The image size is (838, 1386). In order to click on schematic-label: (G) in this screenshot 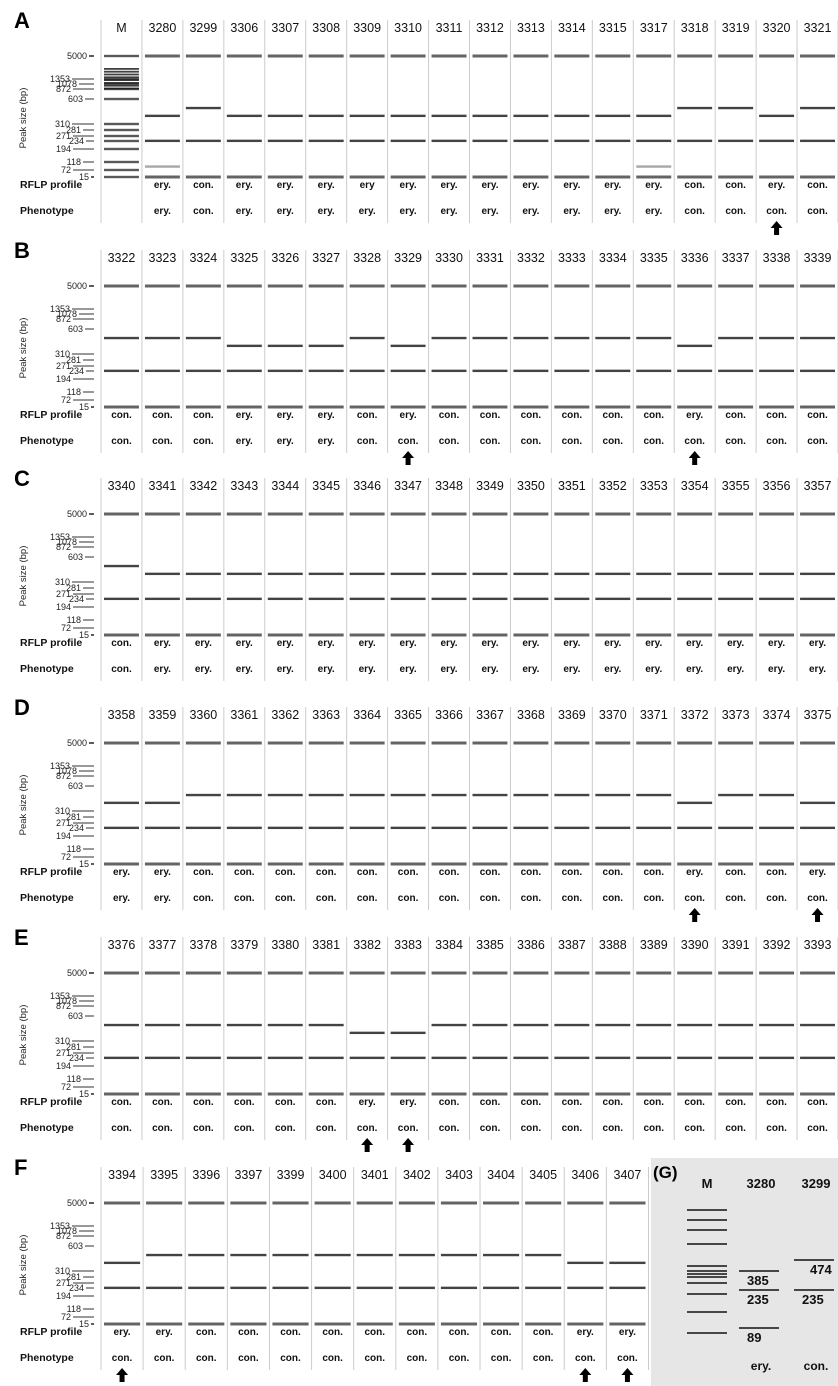, I will do `click(665, 1172)`.